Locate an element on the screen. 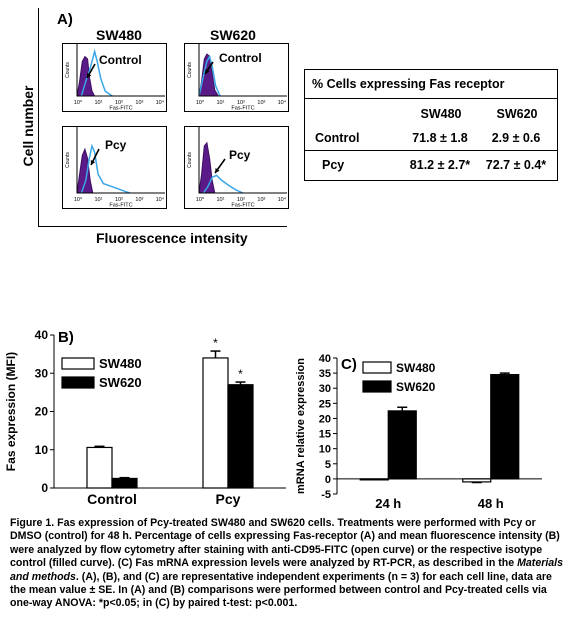 The height and width of the screenshot is (620, 579). histogram-plot: Counts 10⁰ 10¹ 10² 10³ 10⁴ Fas-FITC Pcy is located at coordinates (115, 168).